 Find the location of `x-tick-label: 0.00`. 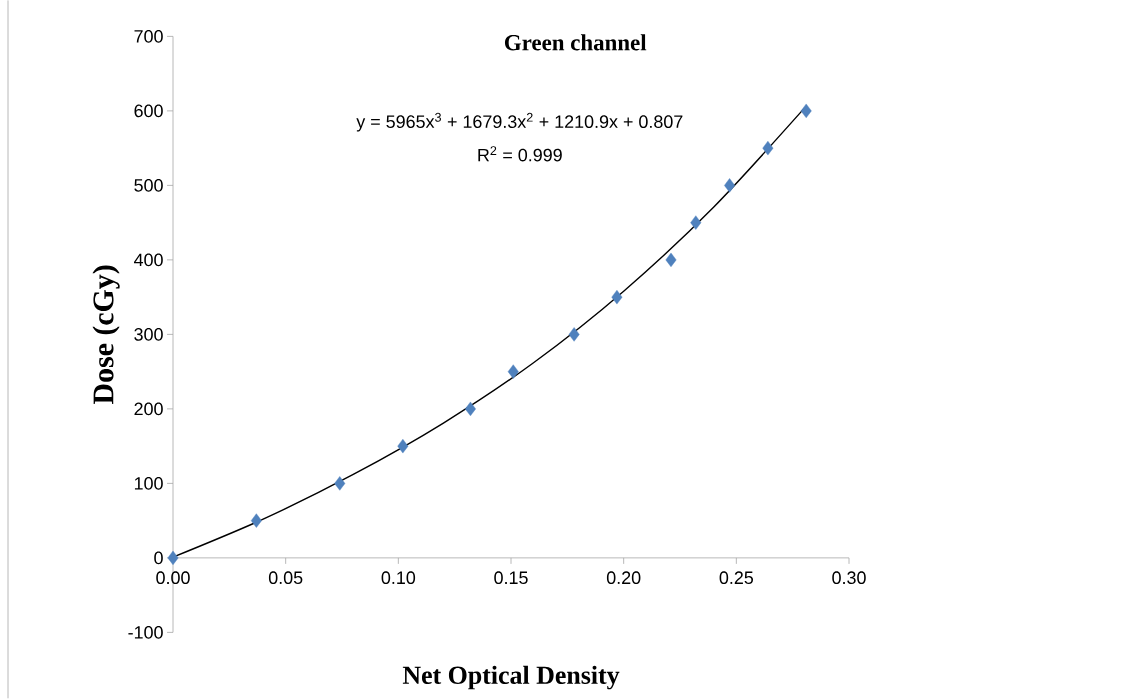

x-tick-label: 0.00 is located at coordinates (173, 578).